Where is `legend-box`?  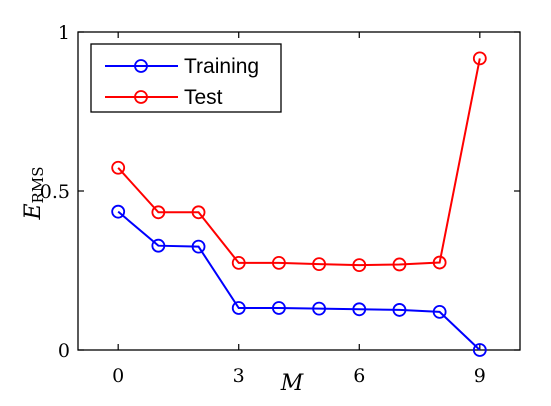 legend-box is located at coordinates (186, 78).